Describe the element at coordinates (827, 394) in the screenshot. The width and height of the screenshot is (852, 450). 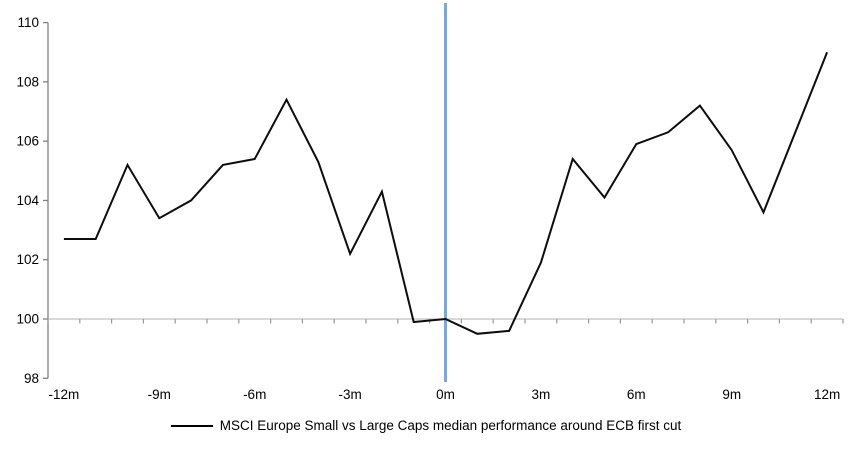
I see `x-tick-label: 12m` at that location.